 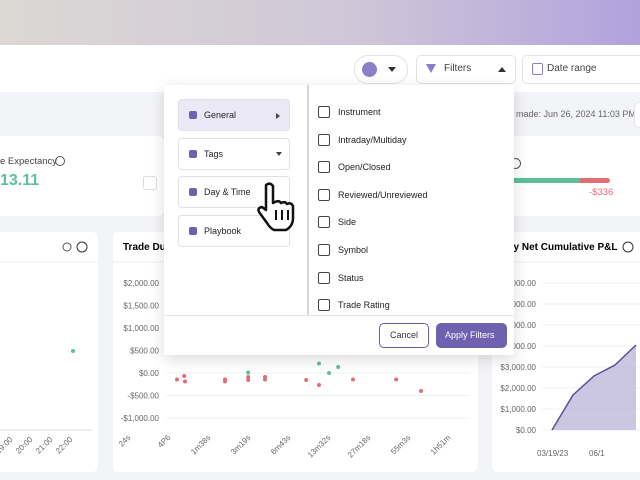 What do you see at coordinates (566, 176) in the screenshot?
I see `win-loss-card: -$336` at bounding box center [566, 176].